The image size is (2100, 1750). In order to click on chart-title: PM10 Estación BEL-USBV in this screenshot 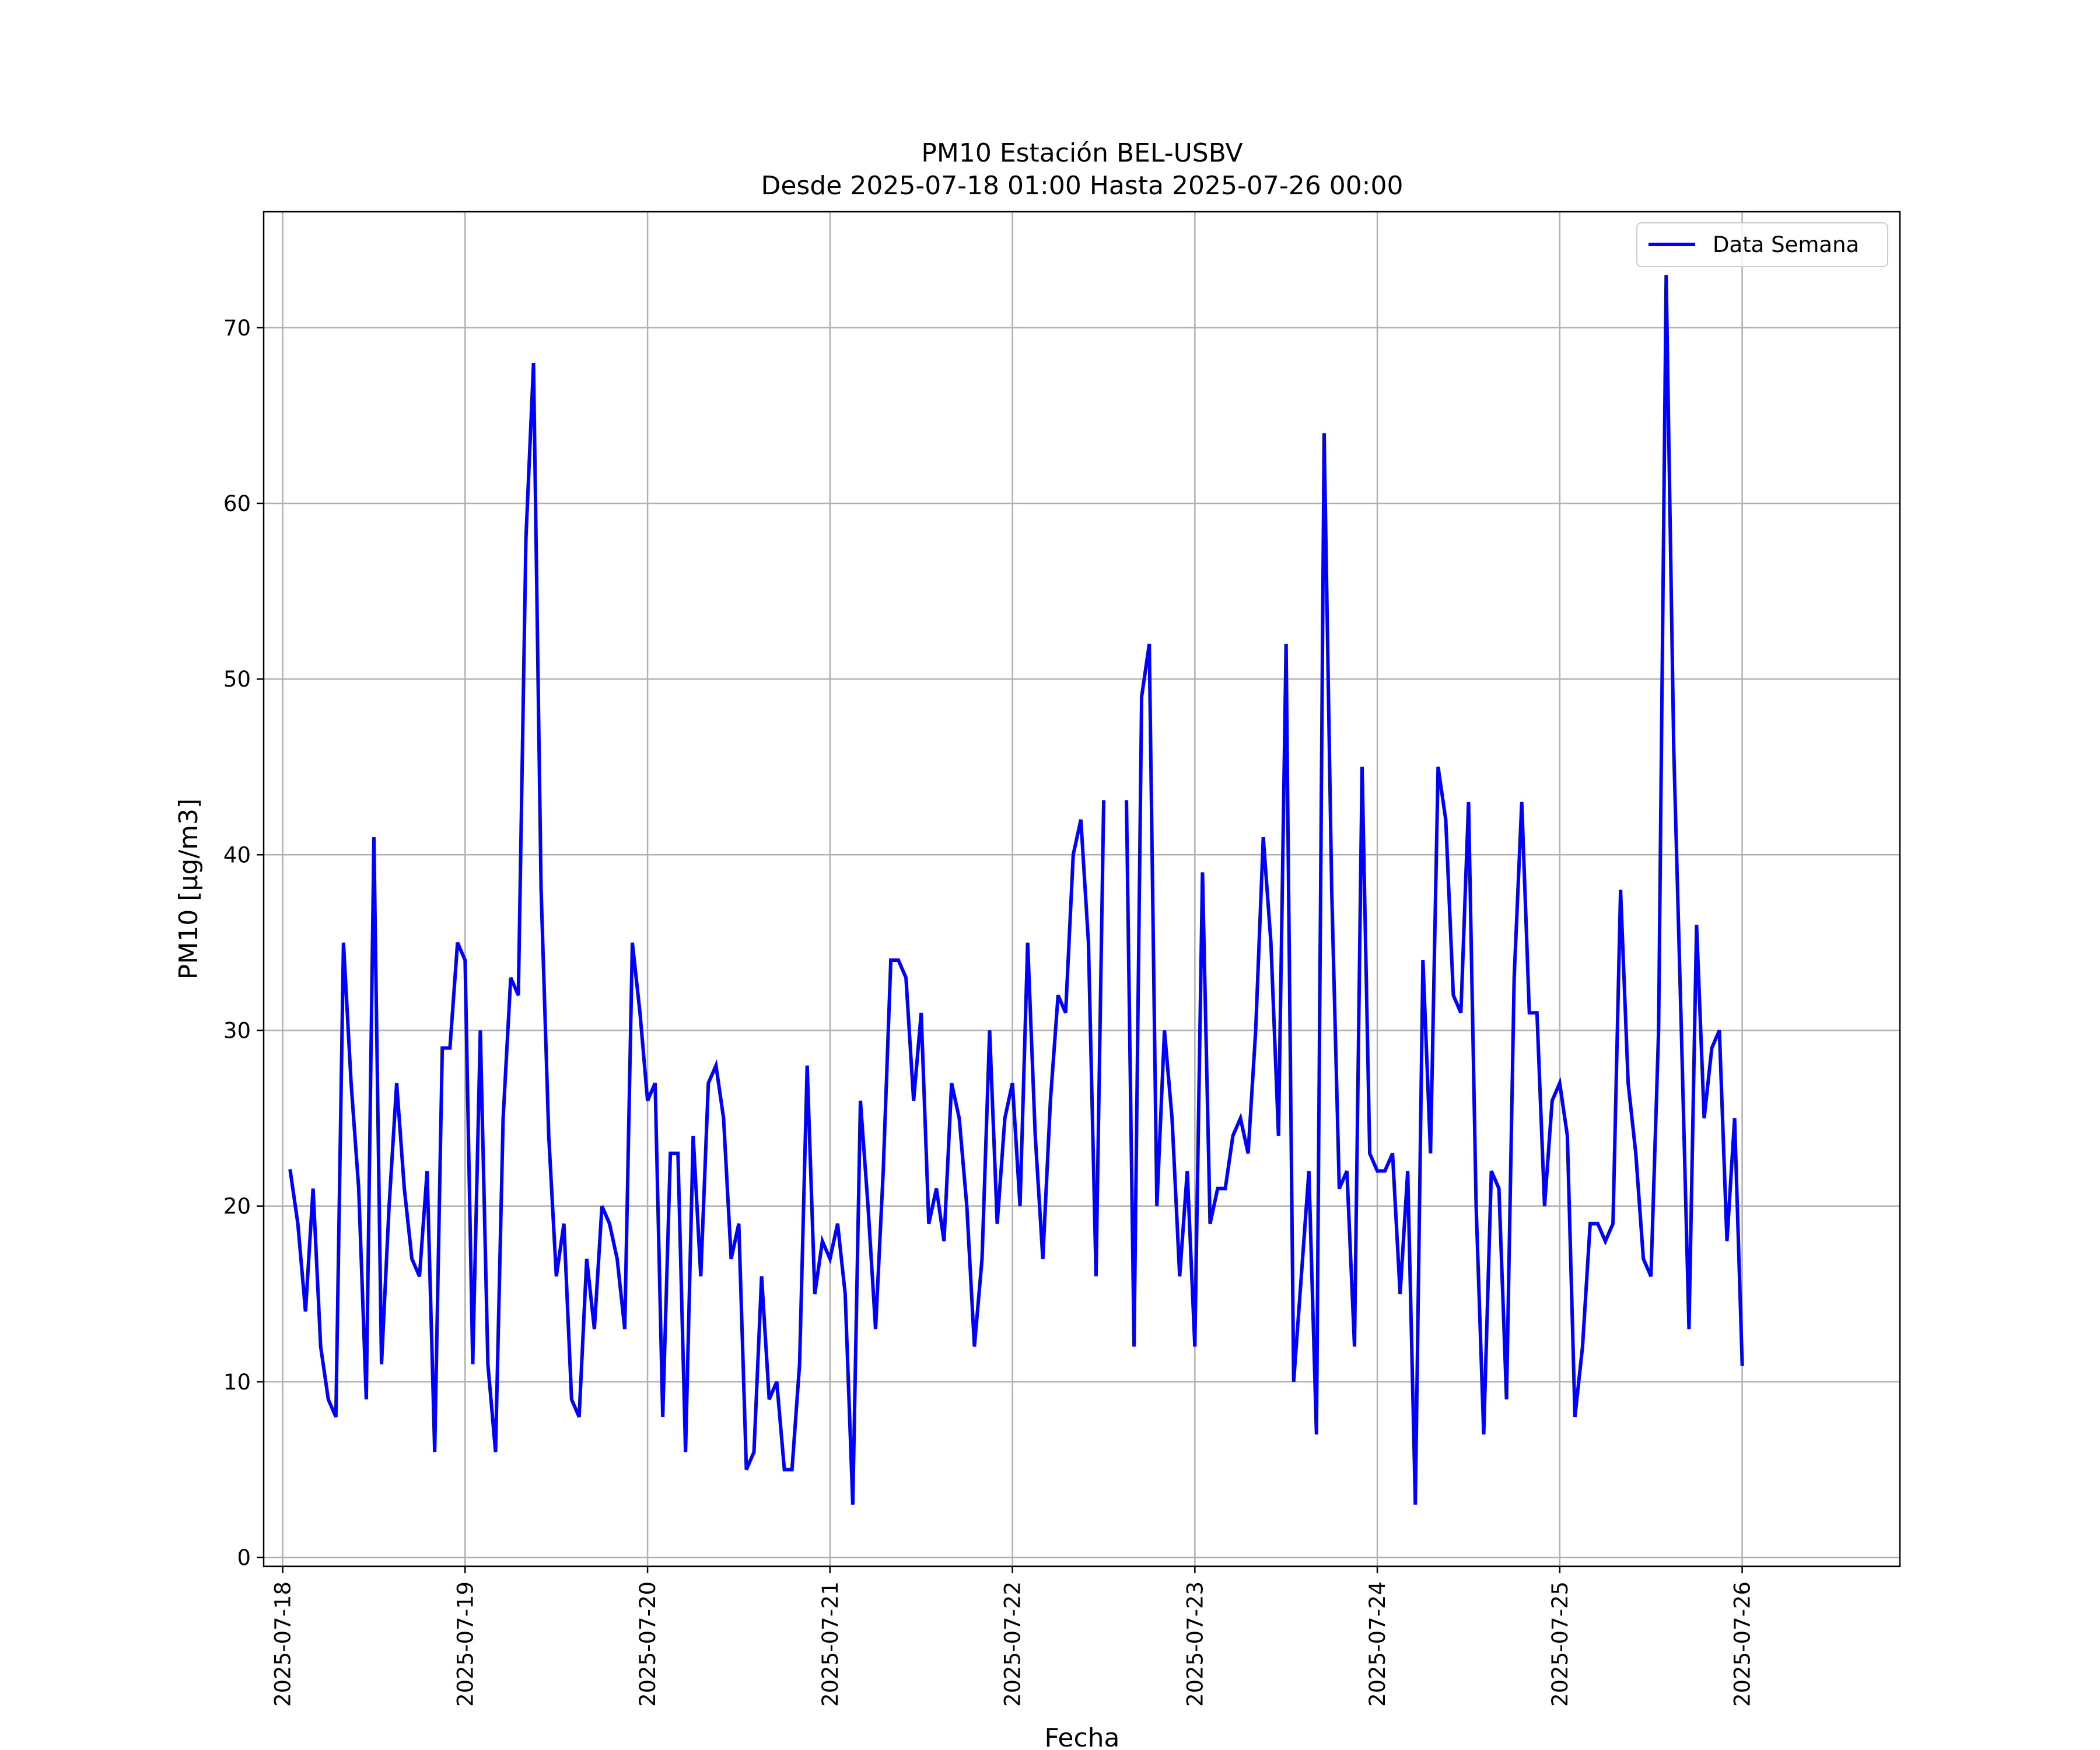, I will do `click(1081, 153)`.